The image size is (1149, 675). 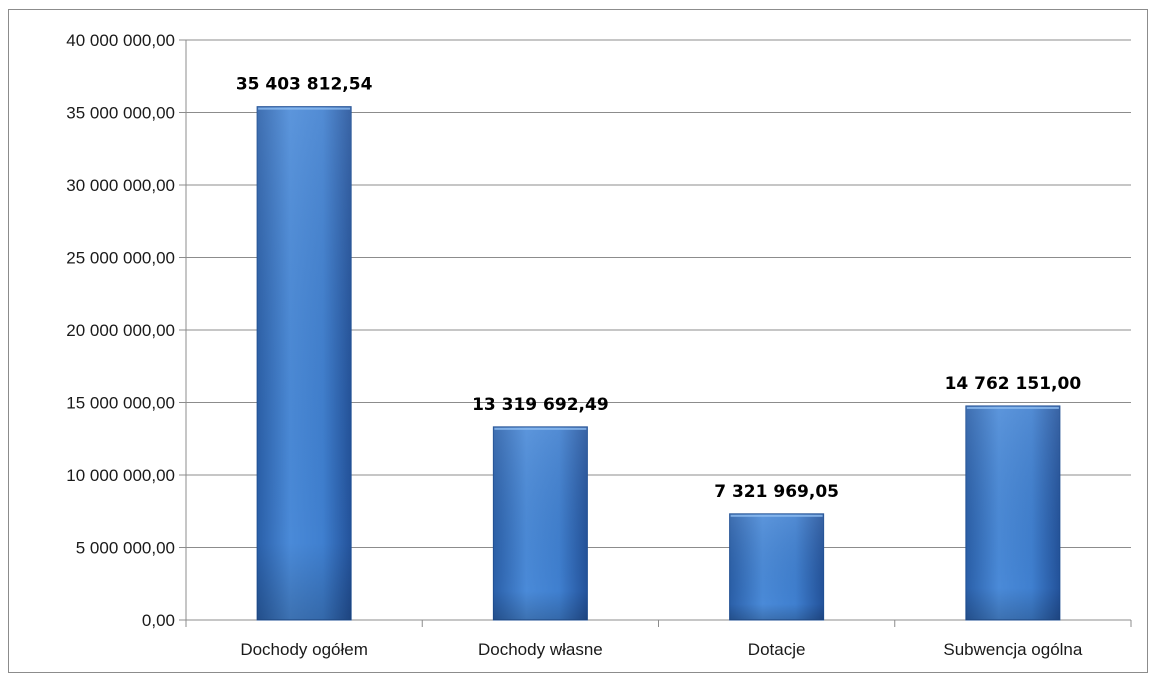 I want to click on x-category-label: Dochody ogółem, so click(x=304, y=649).